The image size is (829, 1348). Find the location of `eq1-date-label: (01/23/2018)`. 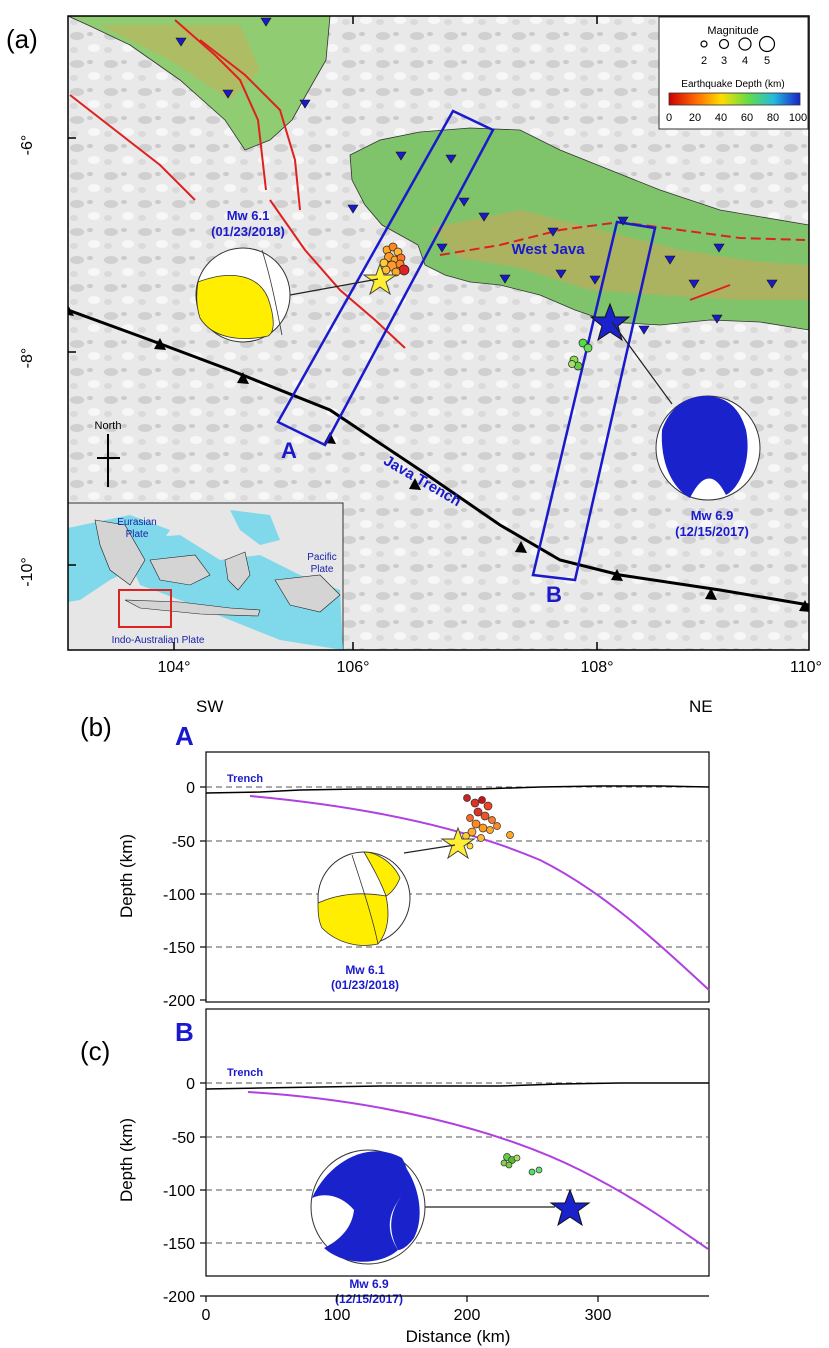

eq1-date-label: (01/23/2018) is located at coordinates (248, 231).